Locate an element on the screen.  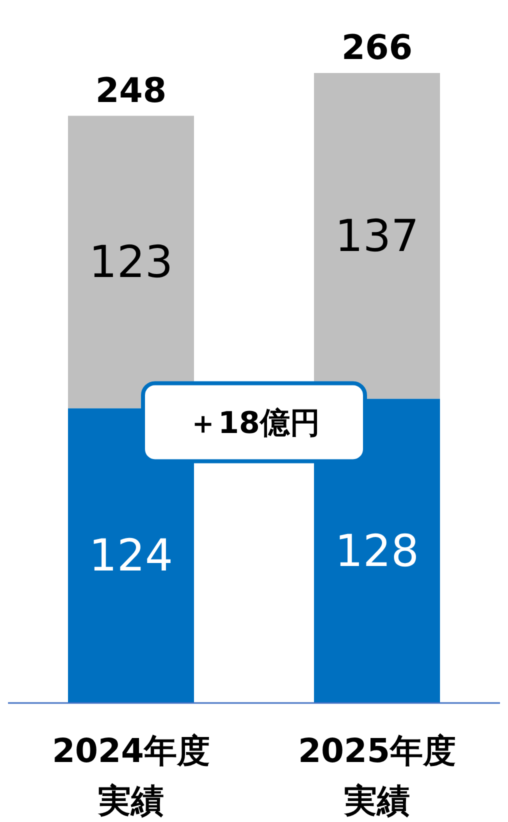
x-tick-label: 2025年度実績 is located at coordinates (377, 775).